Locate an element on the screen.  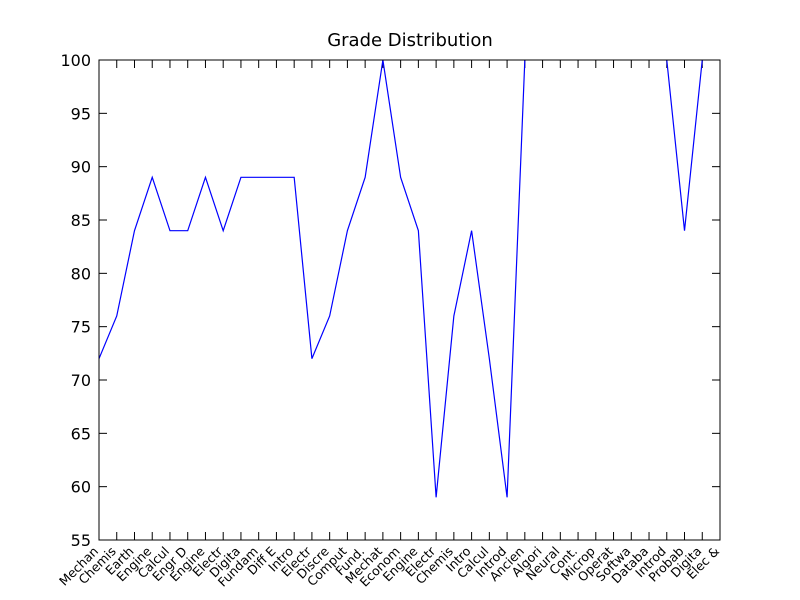
chart-title: Grade Distribution is located at coordinates (410, 40).